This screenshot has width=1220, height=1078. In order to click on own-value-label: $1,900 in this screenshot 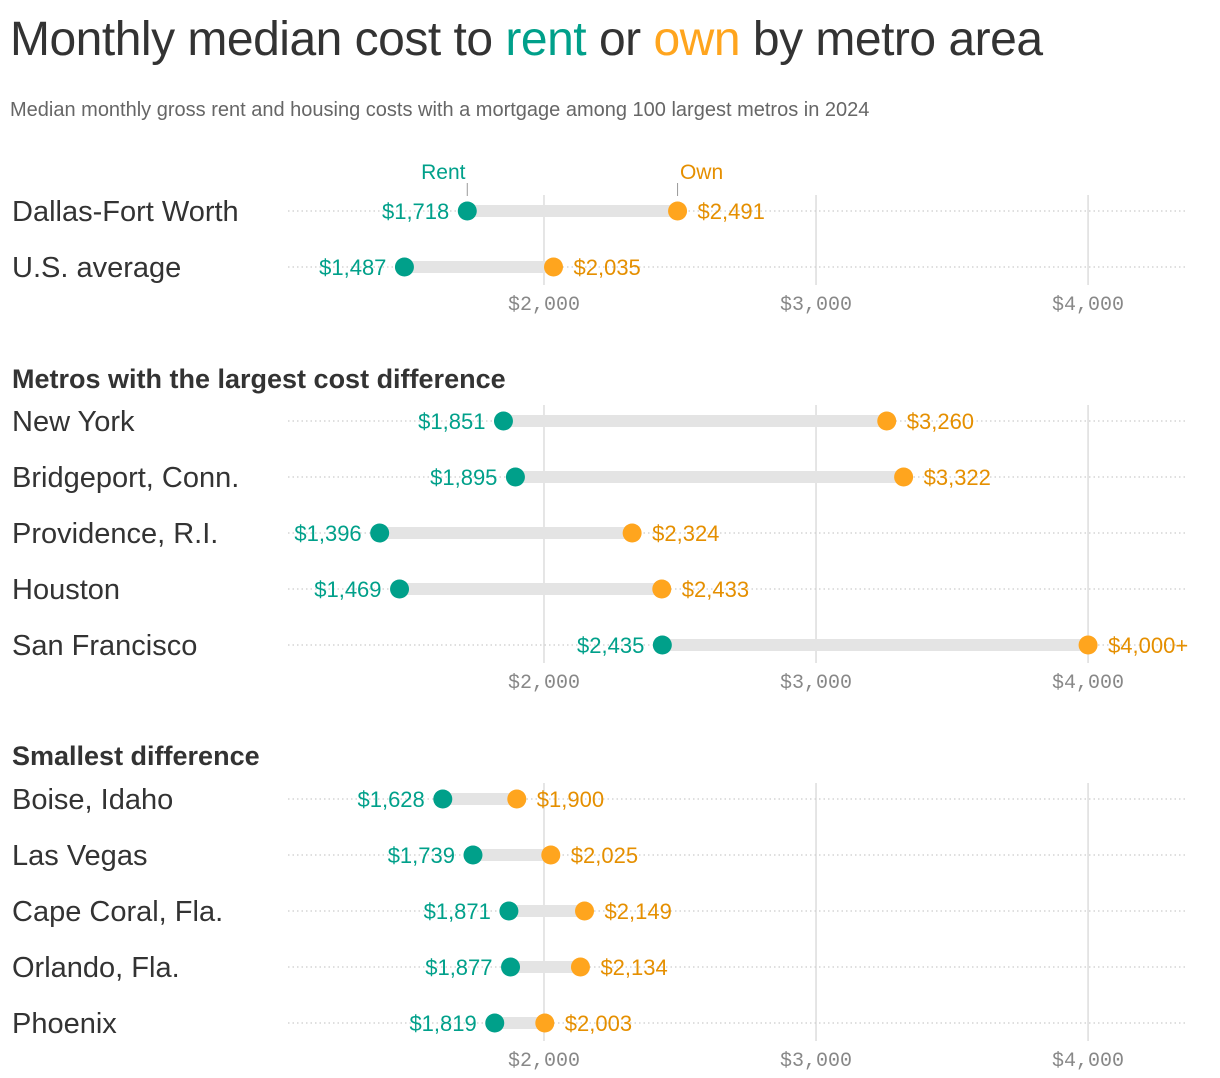, I will do `click(570, 799)`.